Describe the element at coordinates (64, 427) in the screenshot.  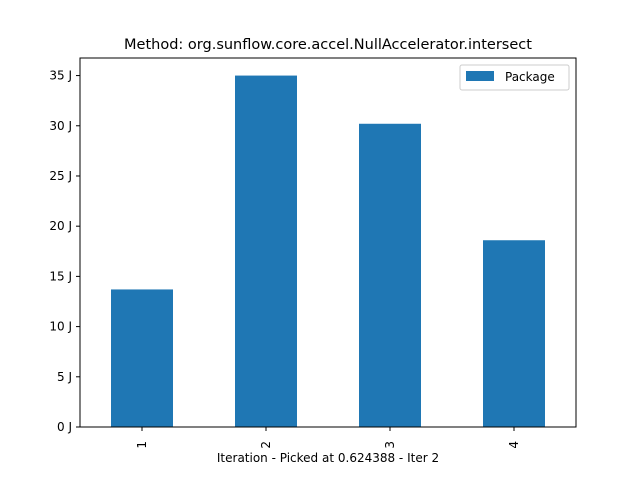
I see `y-tick-label: 0 J` at that location.